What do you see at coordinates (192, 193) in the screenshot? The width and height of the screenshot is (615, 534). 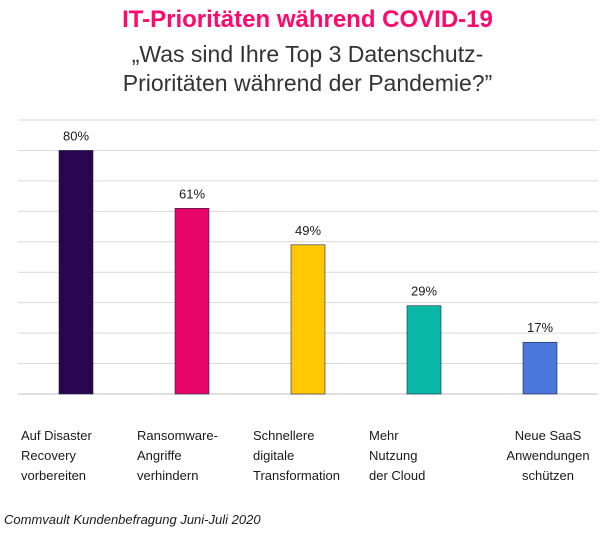 I see `data-label: 61%` at bounding box center [192, 193].